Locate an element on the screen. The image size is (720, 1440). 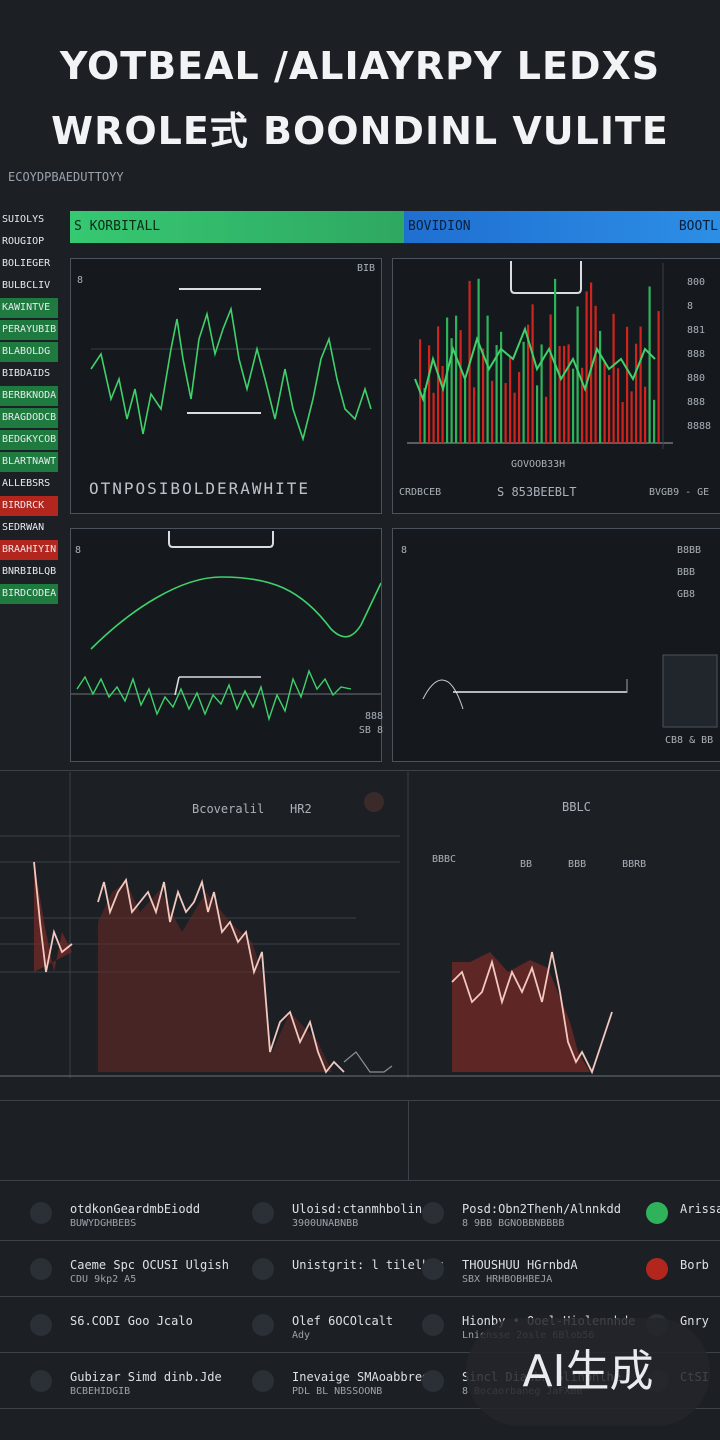
price-chart-tab: BBB is located at coordinates (577, 864).